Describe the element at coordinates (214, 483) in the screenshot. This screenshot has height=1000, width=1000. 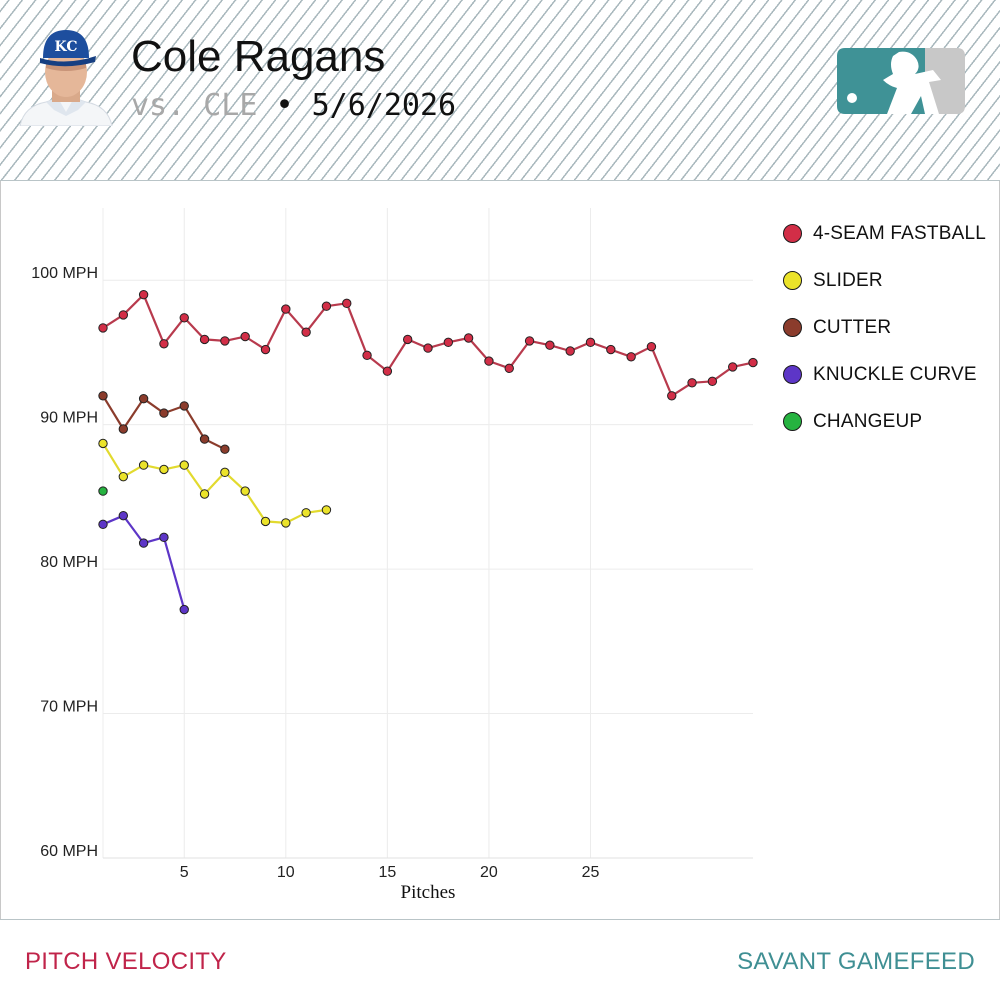
I see `slider-line` at that location.